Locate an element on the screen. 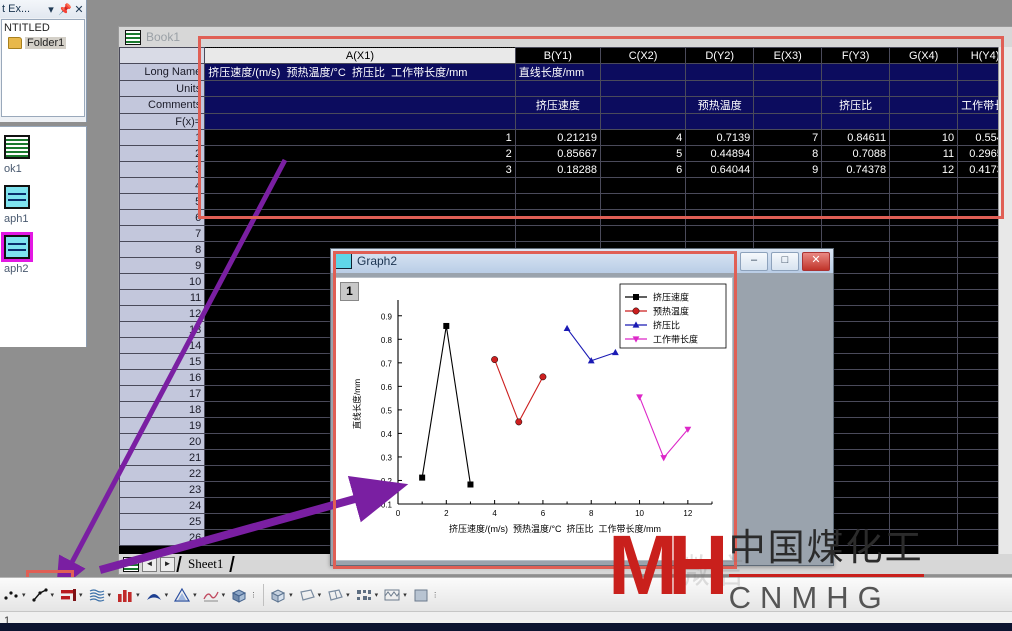 The image size is (1012, 631). row-header: 26 is located at coordinates (162, 537).